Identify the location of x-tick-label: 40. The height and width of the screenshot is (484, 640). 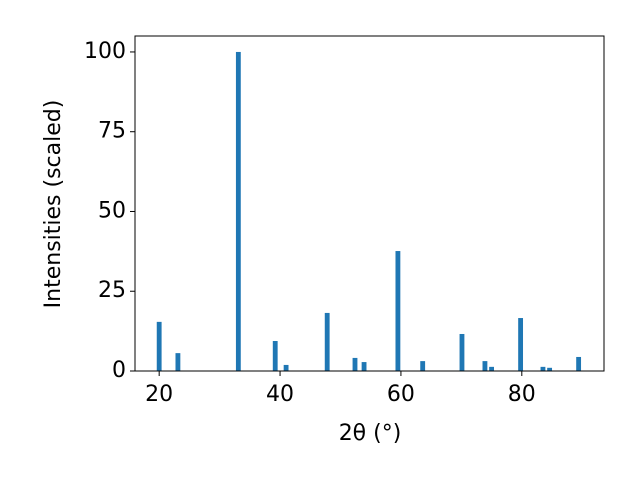
(280, 394).